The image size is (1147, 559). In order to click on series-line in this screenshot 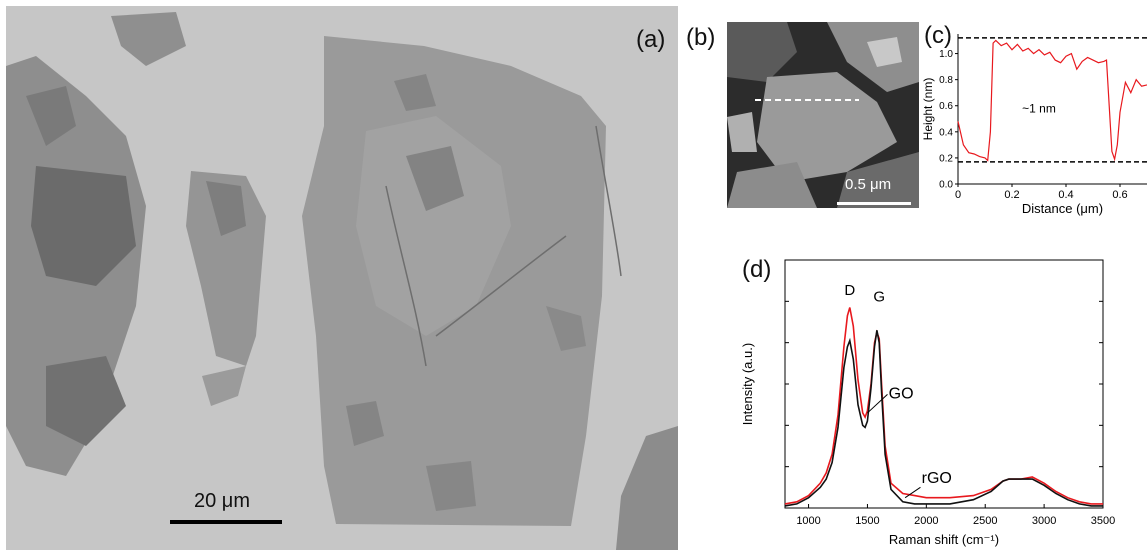, I will do `click(943, 418)`.